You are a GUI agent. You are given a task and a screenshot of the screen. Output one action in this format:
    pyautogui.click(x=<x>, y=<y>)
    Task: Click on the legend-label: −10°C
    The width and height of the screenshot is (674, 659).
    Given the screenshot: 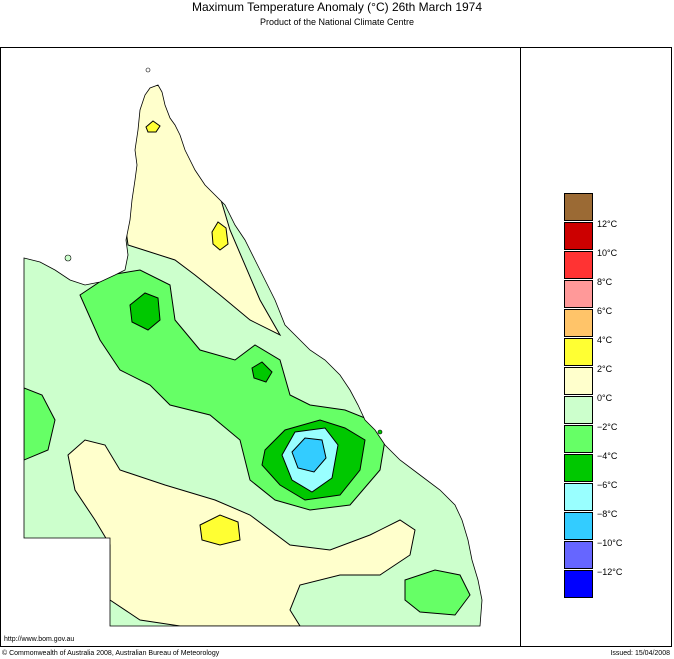 What is the action you would take?
    pyautogui.click(x=610, y=543)
    